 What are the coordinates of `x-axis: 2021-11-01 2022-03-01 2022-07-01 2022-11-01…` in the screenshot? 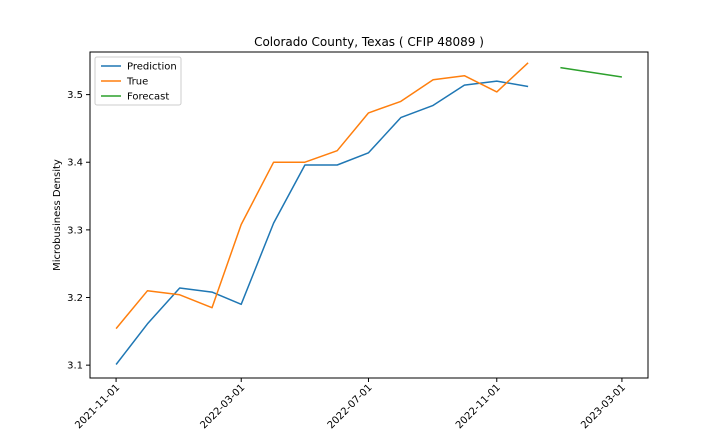 It's located at (350, 404).